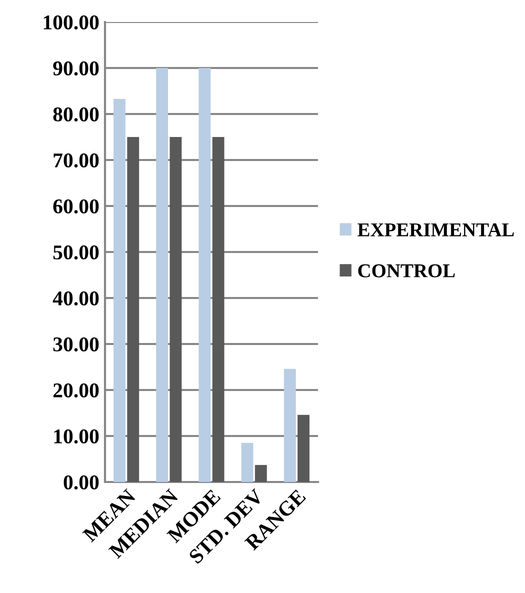  What do you see at coordinates (436, 229) in the screenshot?
I see `legend-label: EXPERIMENTAL` at bounding box center [436, 229].